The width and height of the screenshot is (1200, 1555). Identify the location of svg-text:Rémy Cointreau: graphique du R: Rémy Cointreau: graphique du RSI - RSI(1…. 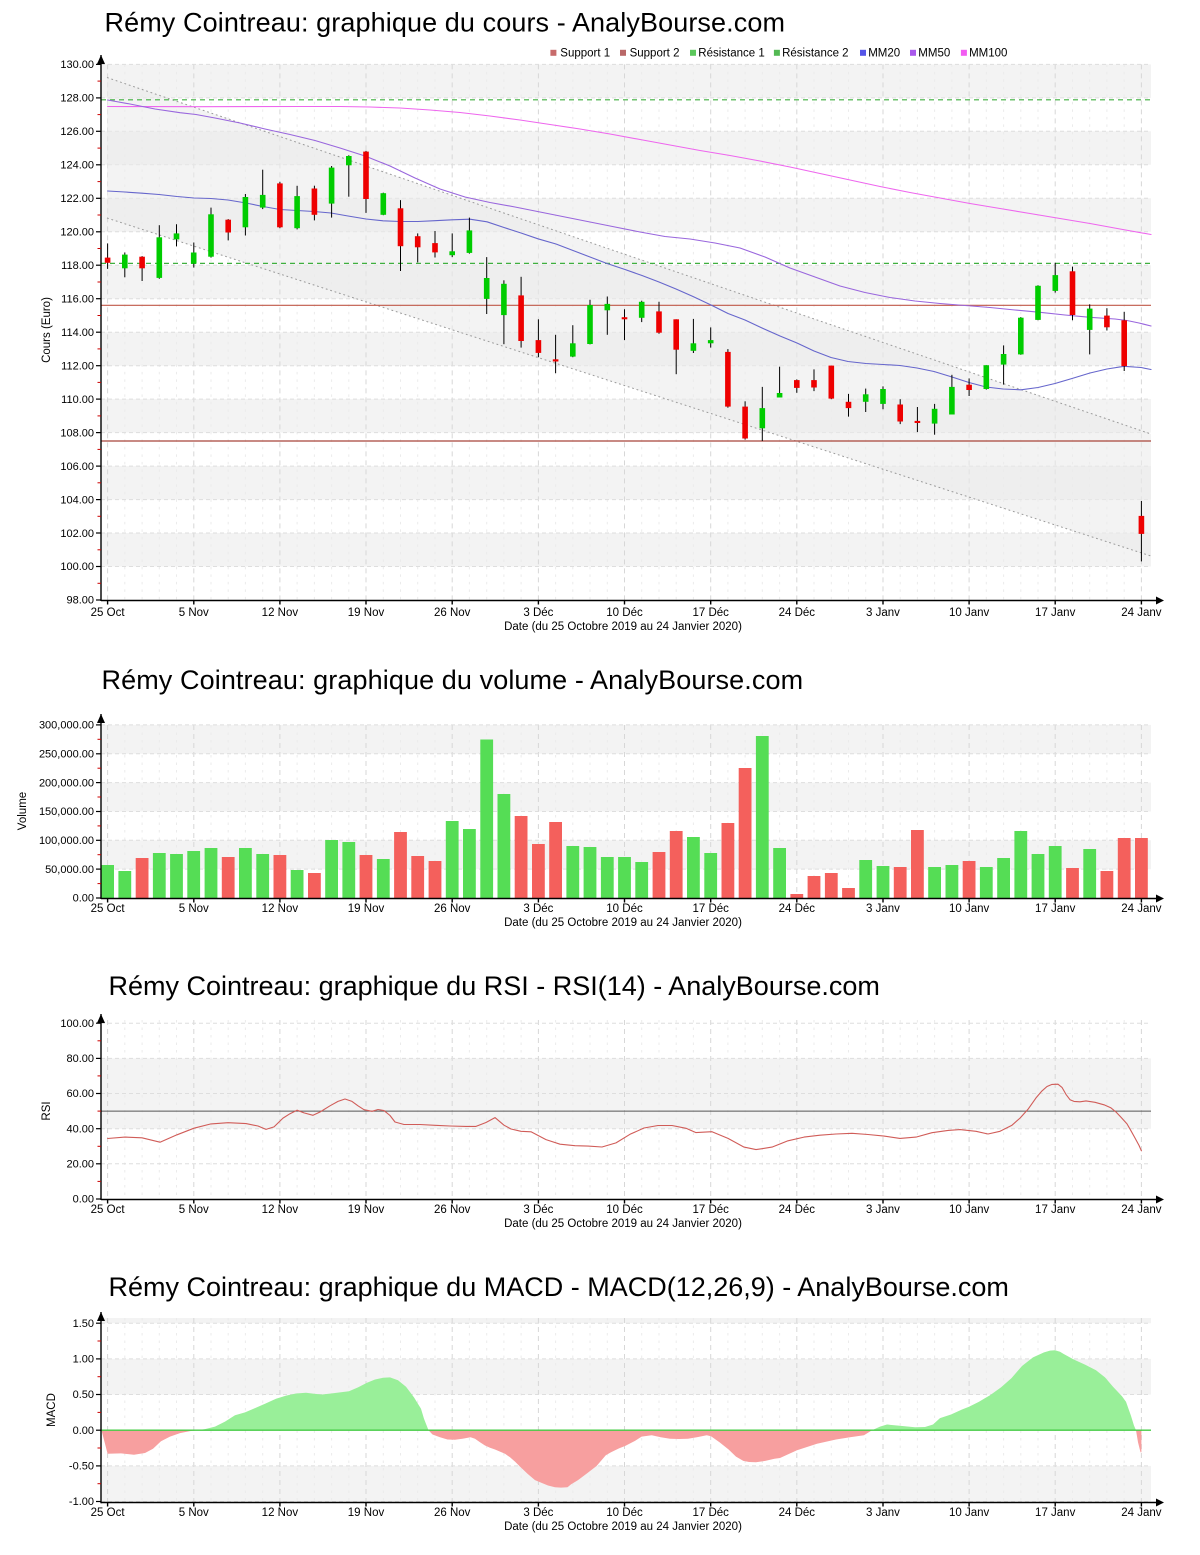
(494, 986).